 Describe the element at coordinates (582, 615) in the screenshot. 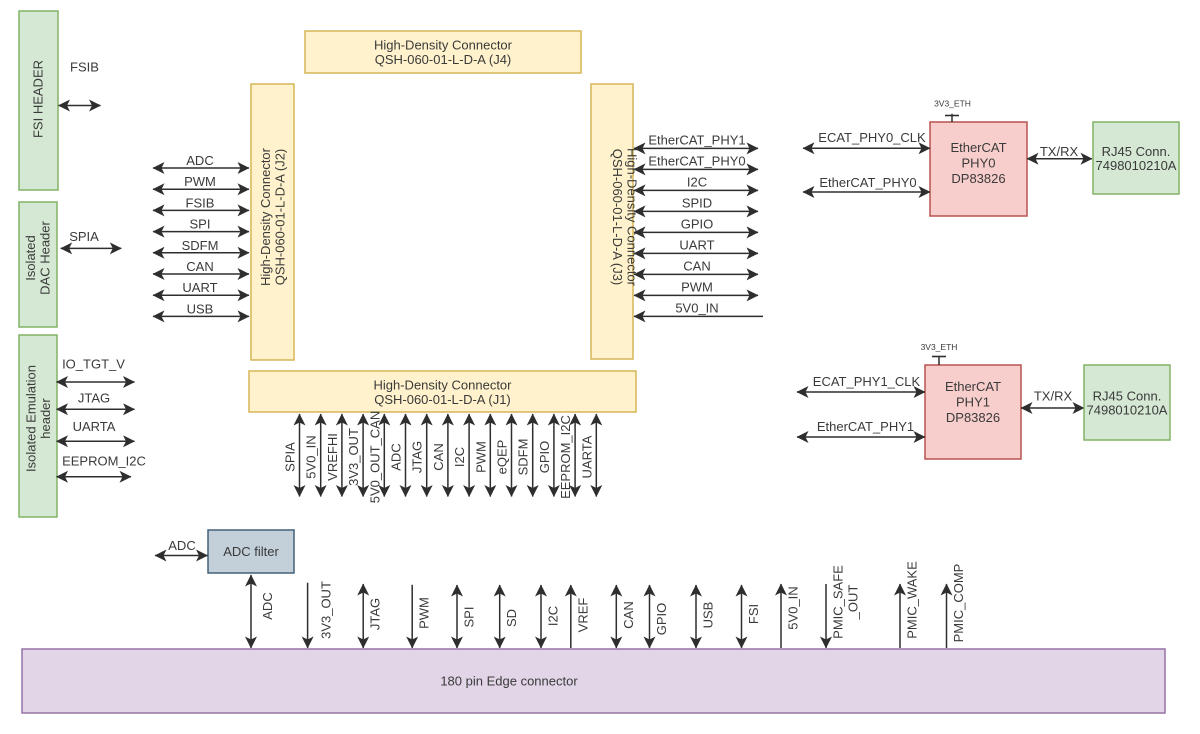

I see `svg-text: VREF` at that location.